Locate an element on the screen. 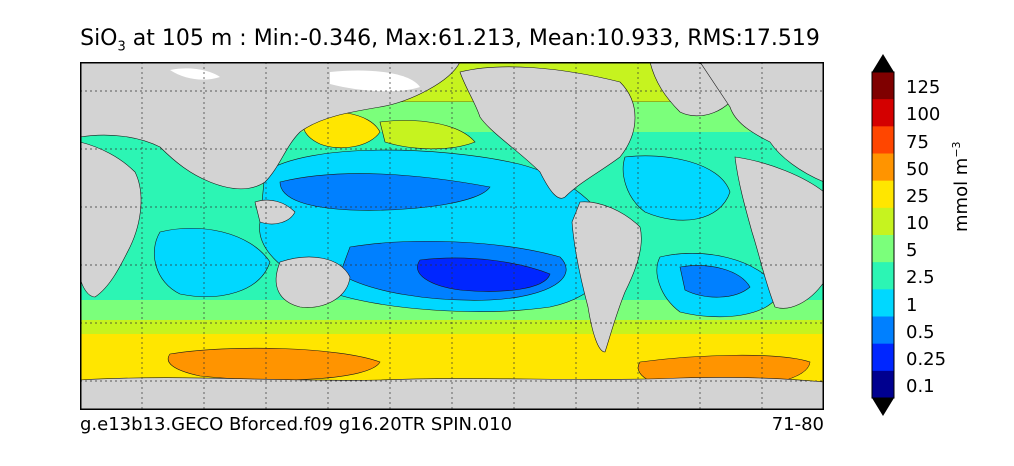 The image size is (1014, 466). colorbar-frame is located at coordinates (883, 235).